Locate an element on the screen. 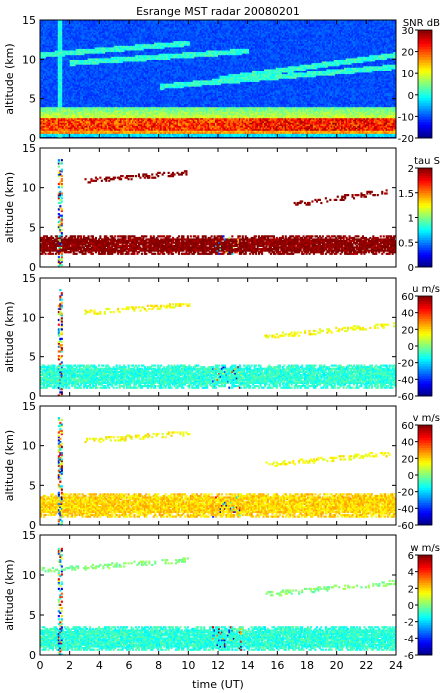 The image size is (446, 693). colorbar-tick-label: 0.5 is located at coordinates (406, 243).